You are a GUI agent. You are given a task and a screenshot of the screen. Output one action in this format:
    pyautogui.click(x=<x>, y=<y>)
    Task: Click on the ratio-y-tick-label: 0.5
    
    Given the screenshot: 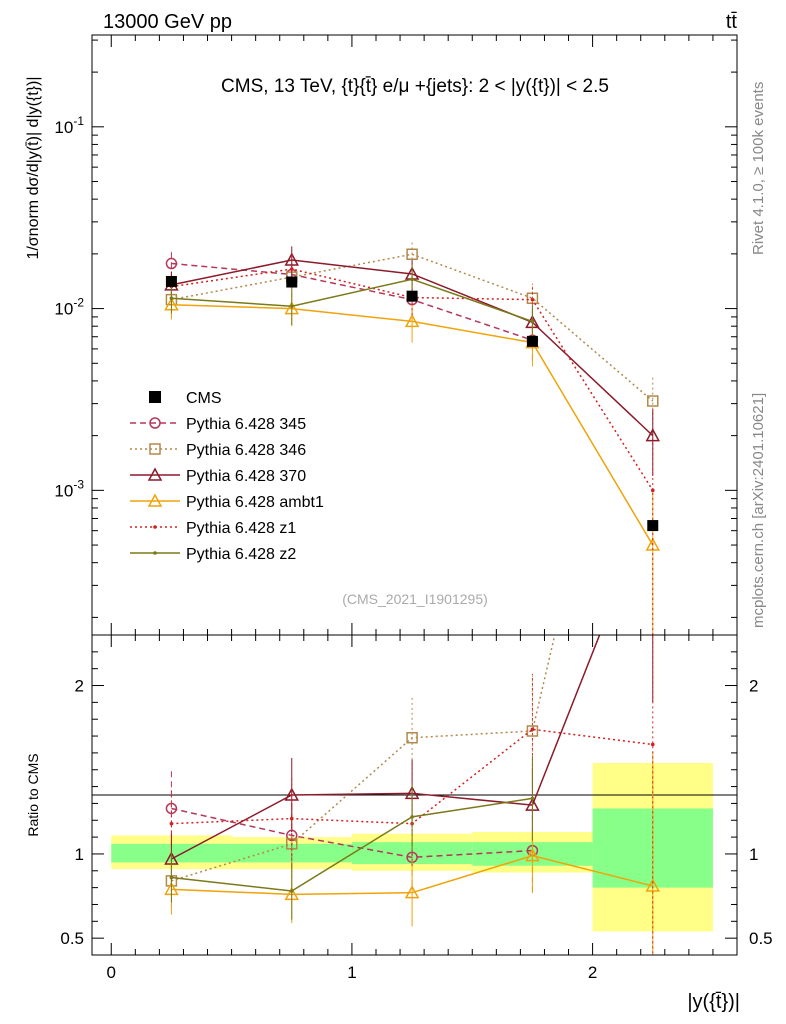 What is the action you would take?
    pyautogui.click(x=72, y=938)
    